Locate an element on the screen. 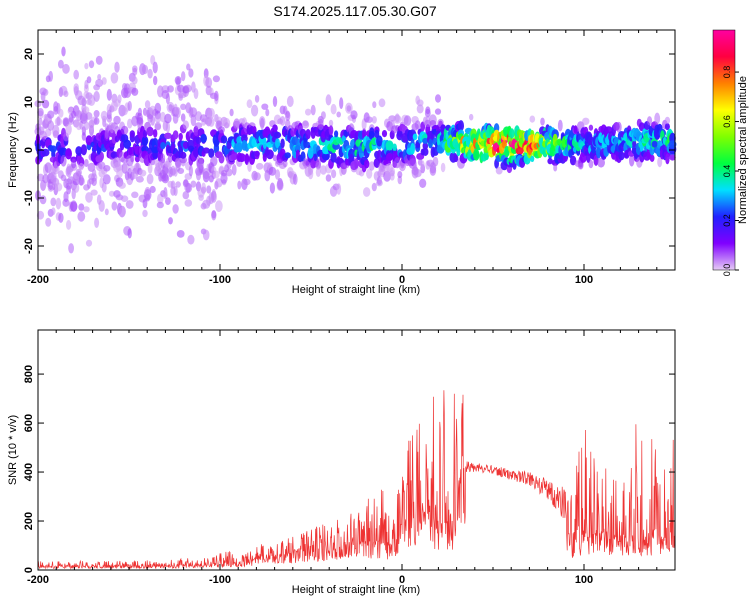 The width and height of the screenshot is (750, 605). snr-x-label: Height of straight line (km) is located at coordinates (356, 590).